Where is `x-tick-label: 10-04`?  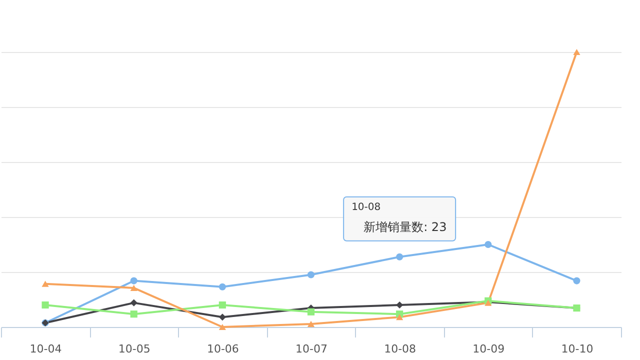
x-tick-label: 10-04 is located at coordinates (46, 349).